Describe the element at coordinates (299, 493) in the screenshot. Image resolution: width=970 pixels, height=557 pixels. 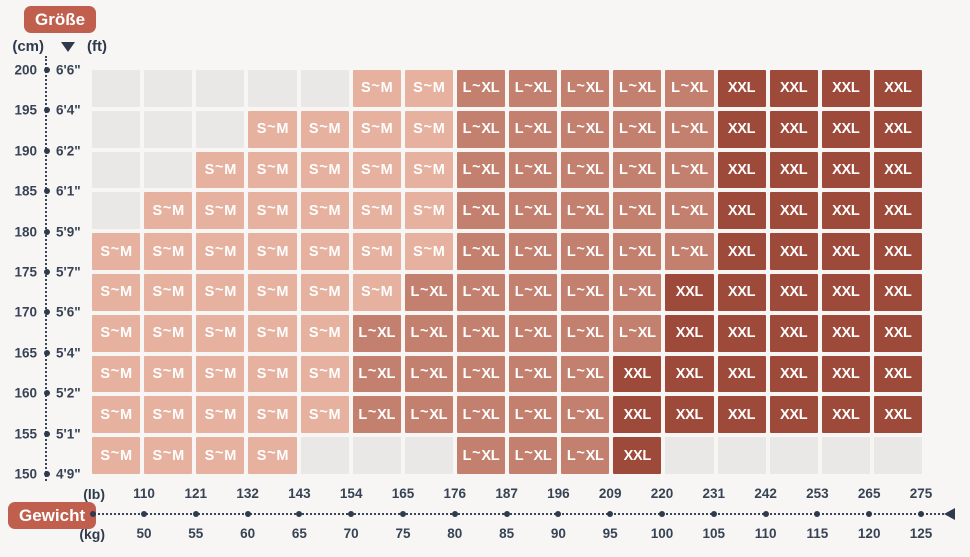
I see `weight-tick-lb-label: 143` at that location.